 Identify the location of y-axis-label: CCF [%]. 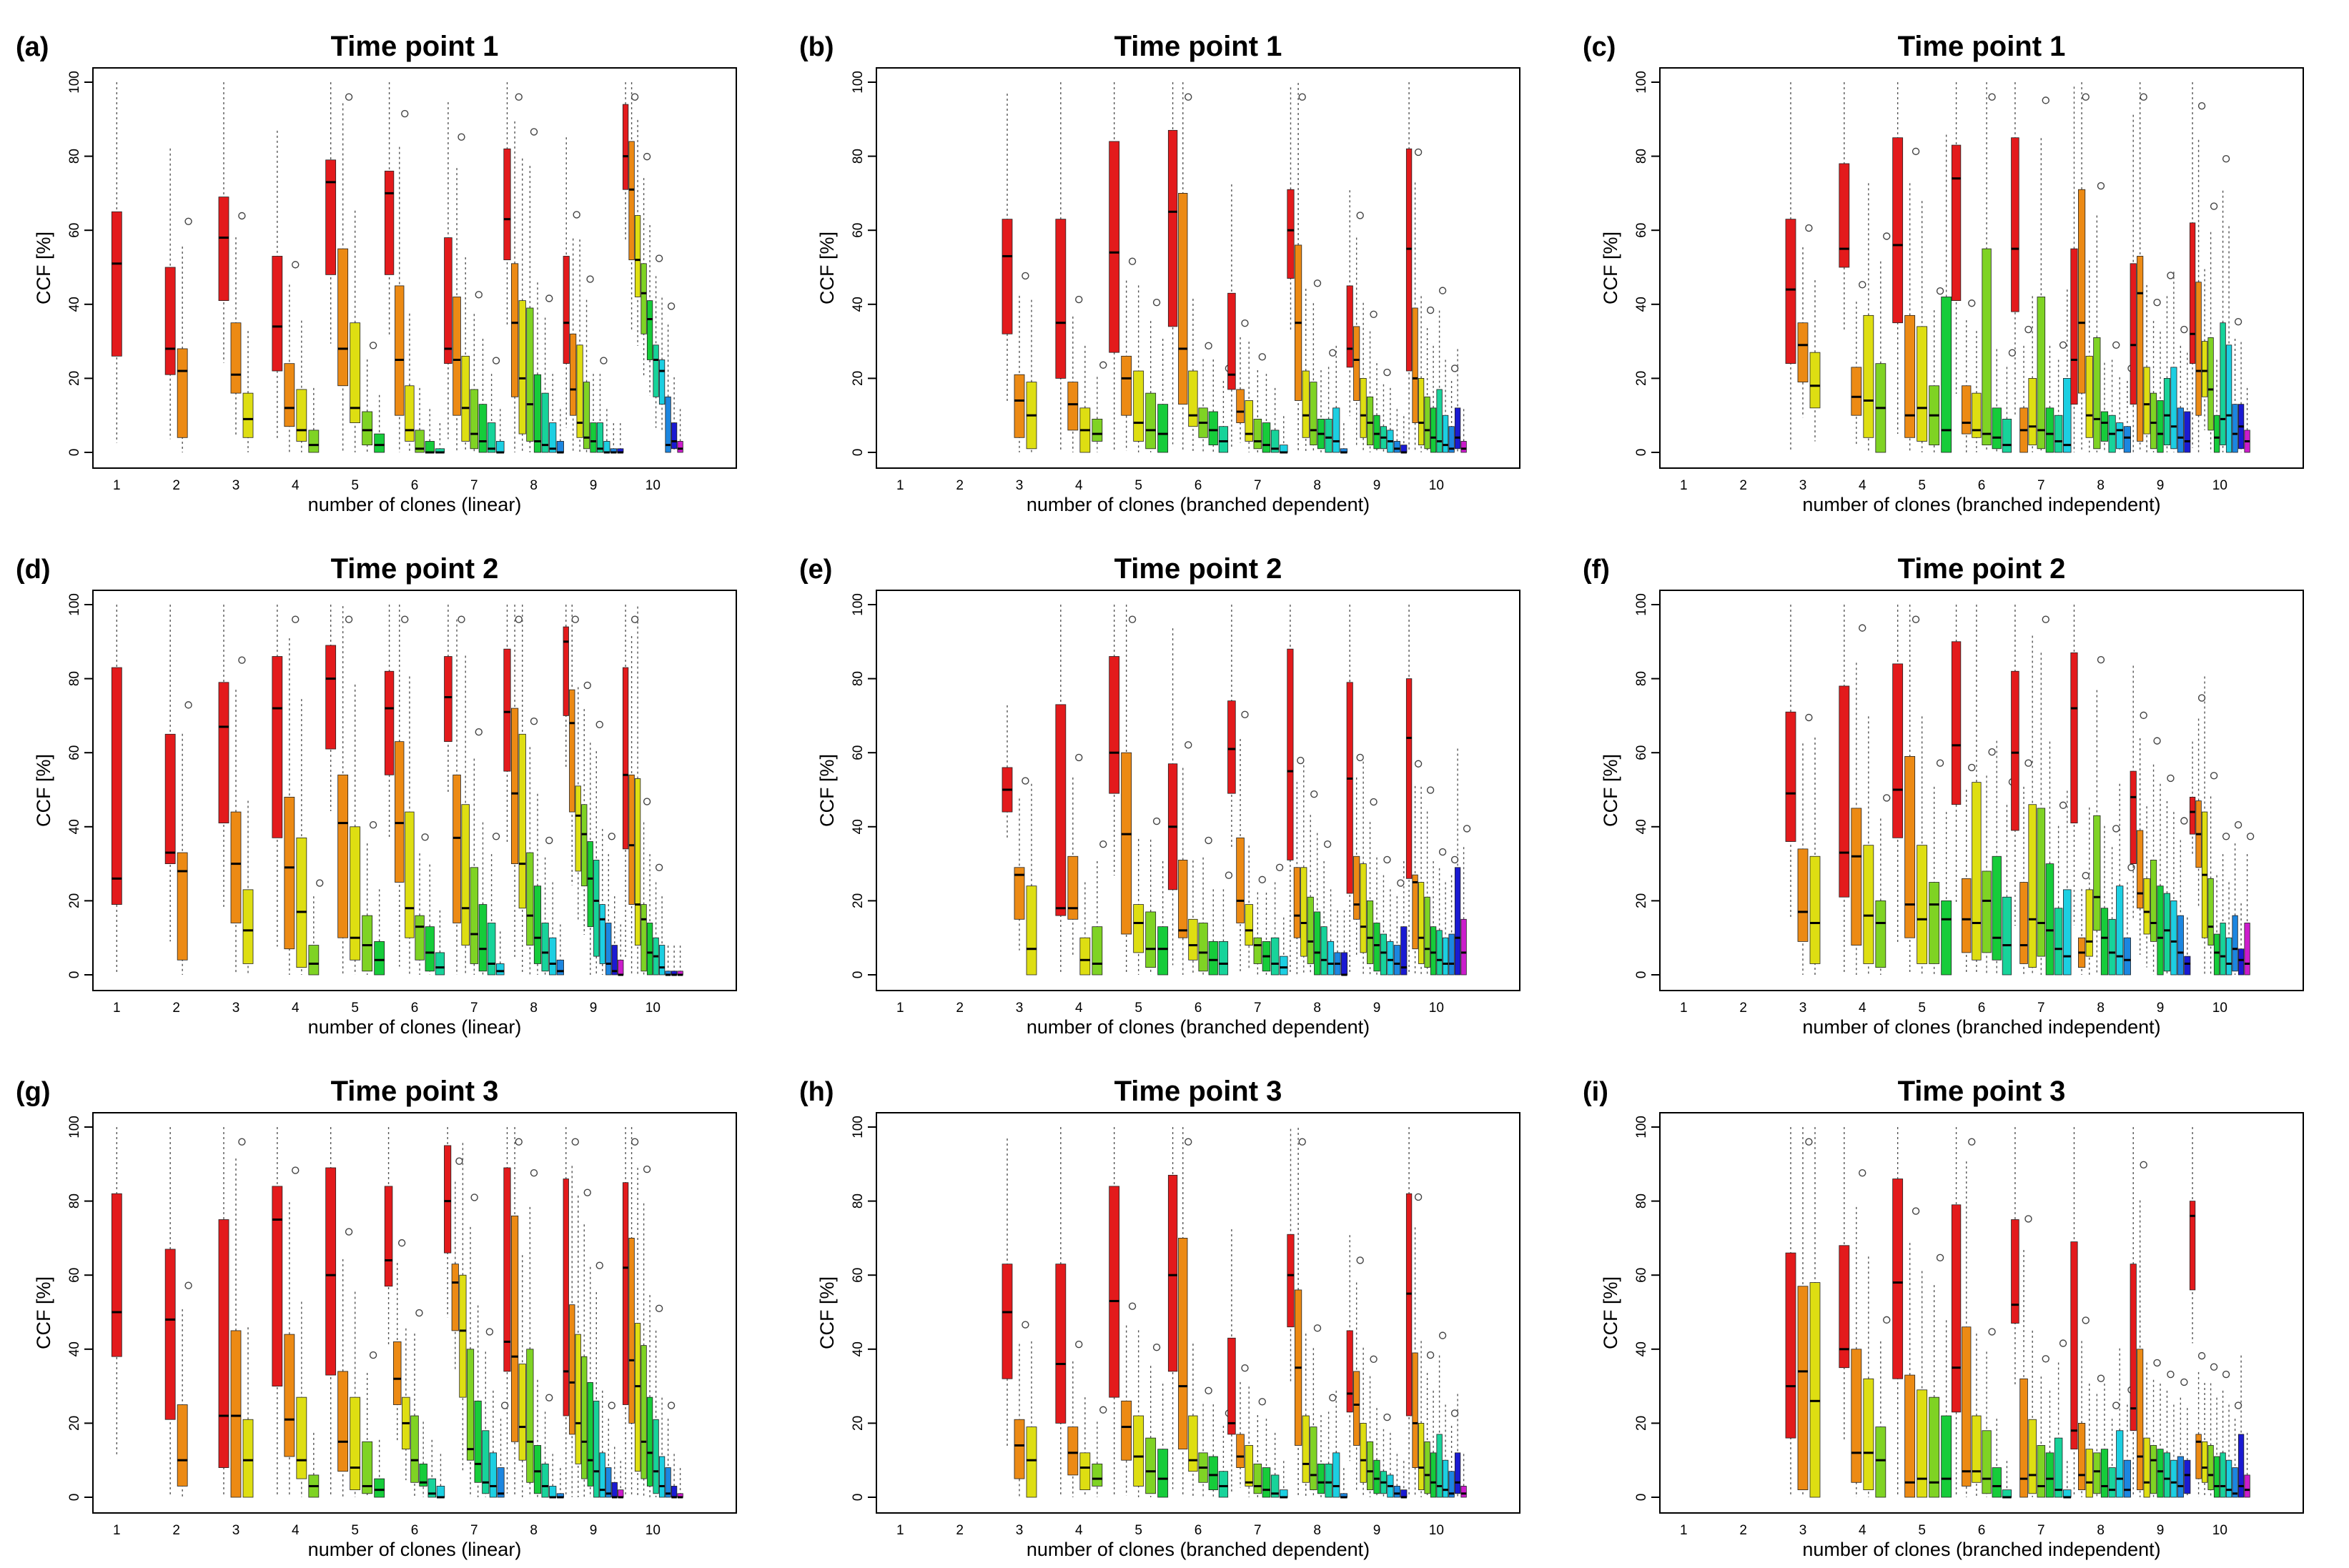
(43, 790).